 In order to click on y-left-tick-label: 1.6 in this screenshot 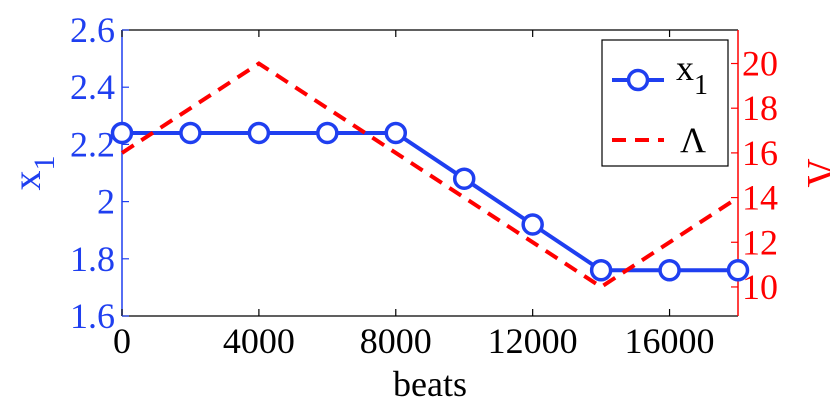, I will do `click(92, 316)`.